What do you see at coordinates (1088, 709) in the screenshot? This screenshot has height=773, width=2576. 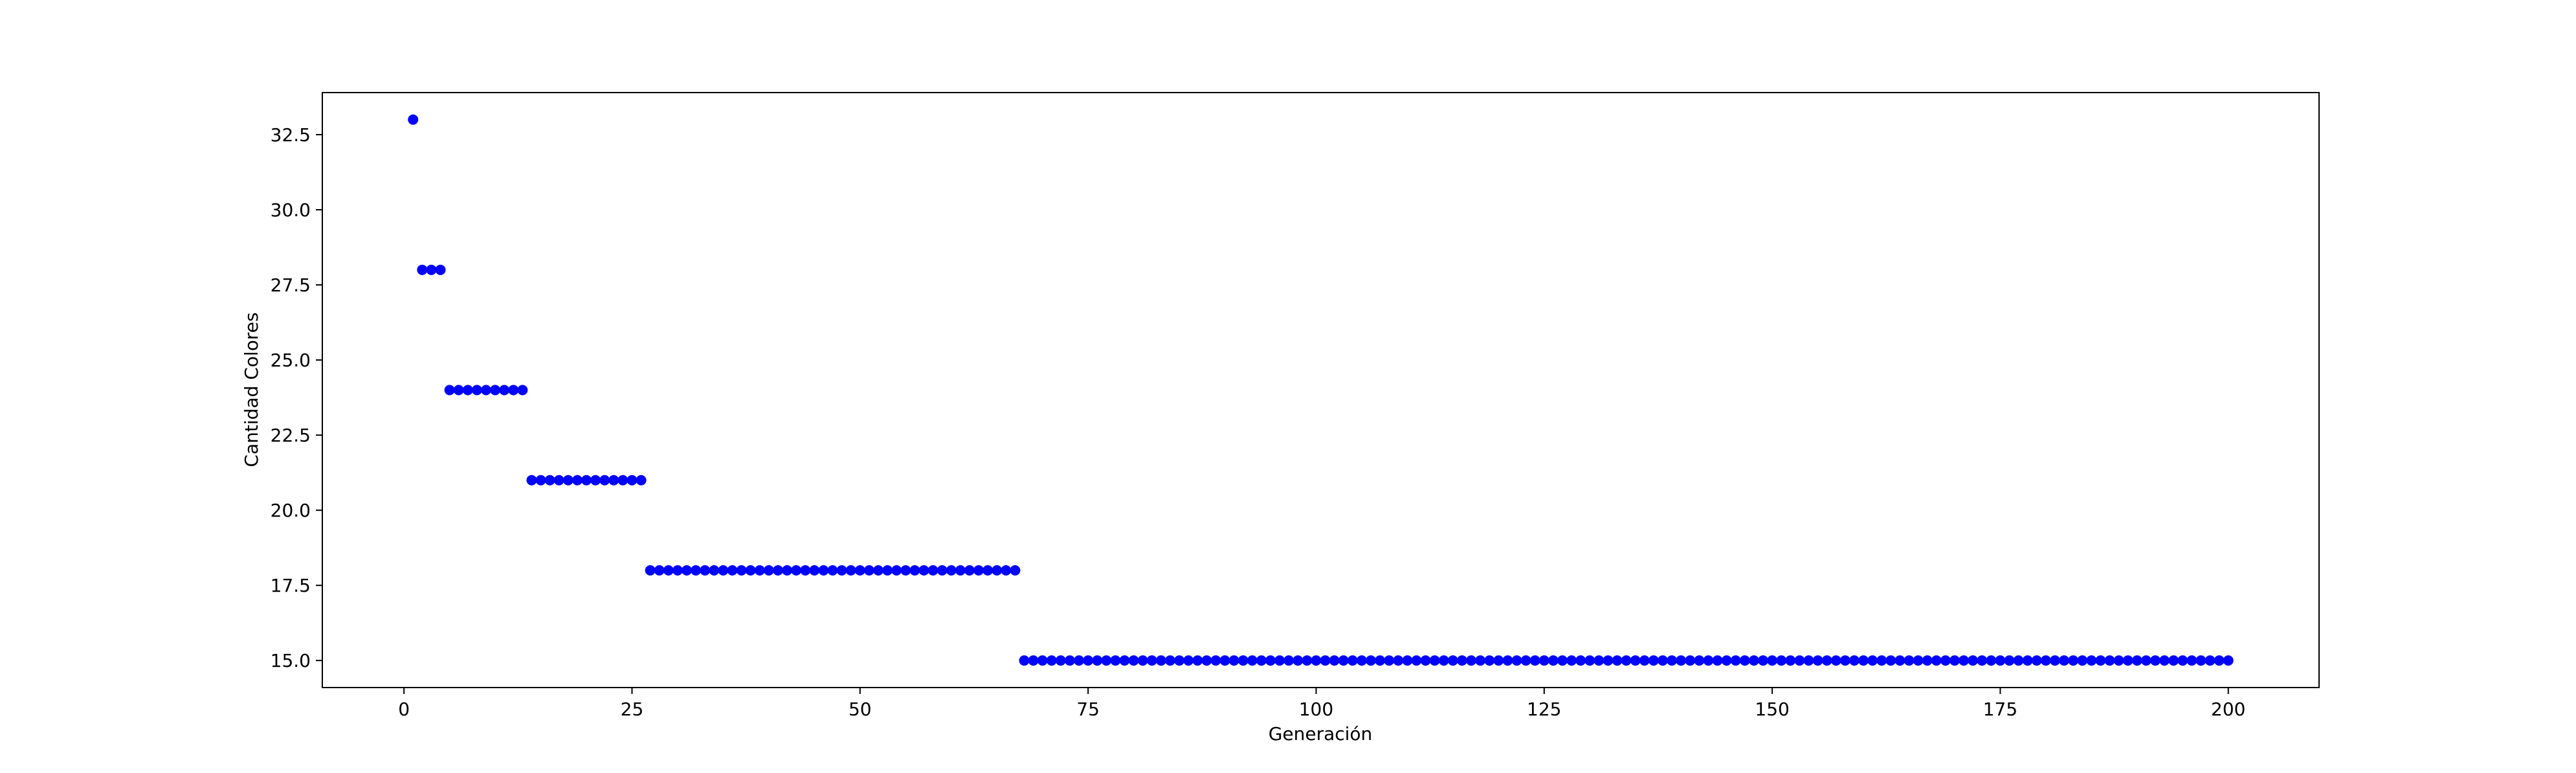 I see `x-tick-label: 75` at bounding box center [1088, 709].